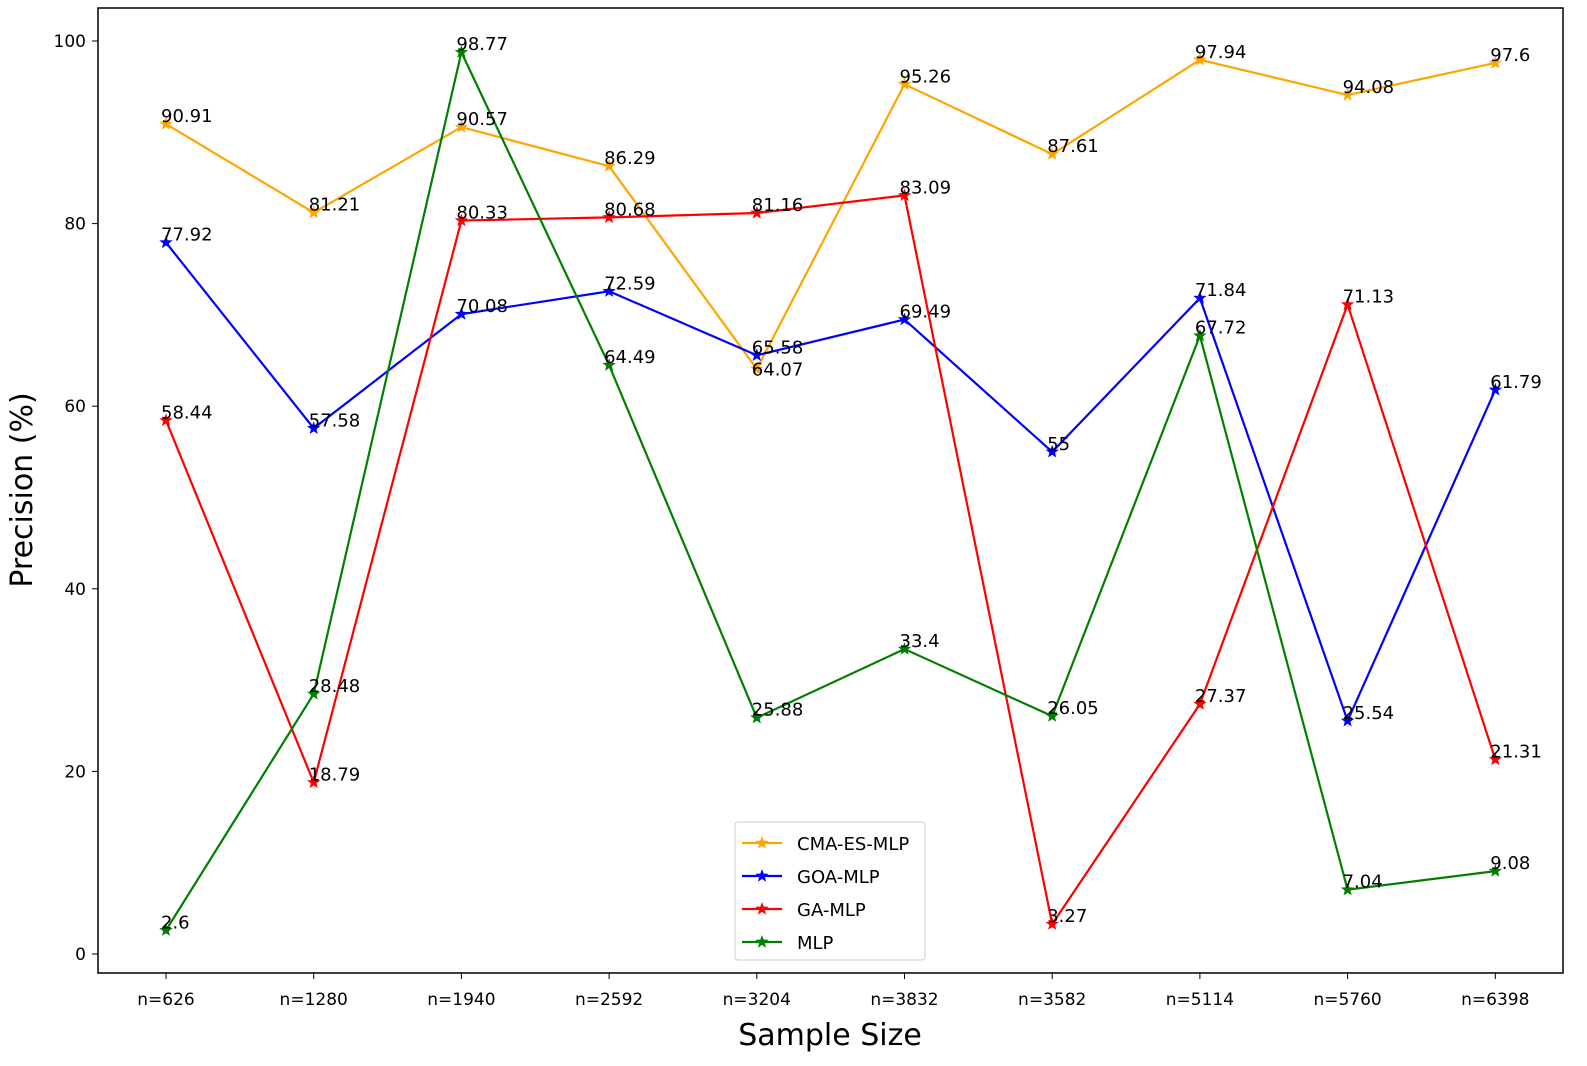 Image resolution: width=1587 pixels, height=1066 pixels. Describe the element at coordinates (778, 205) in the screenshot. I see `data-label: 81.16` at that location.